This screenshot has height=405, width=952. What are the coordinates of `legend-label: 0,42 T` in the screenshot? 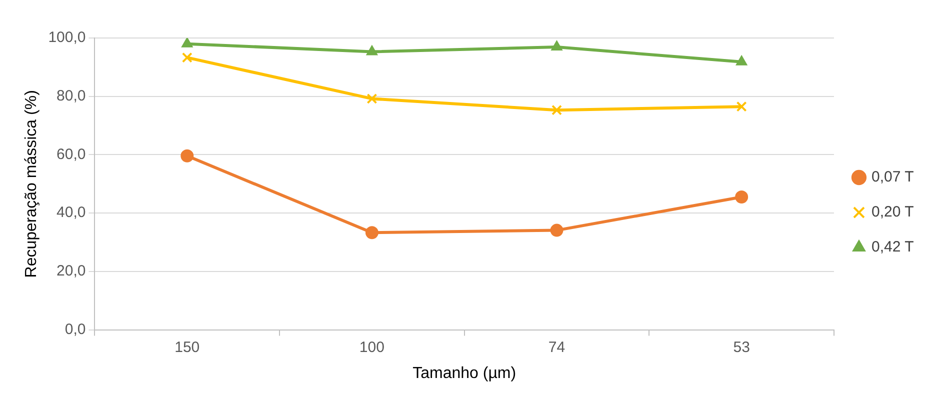 It's located at (892, 247).